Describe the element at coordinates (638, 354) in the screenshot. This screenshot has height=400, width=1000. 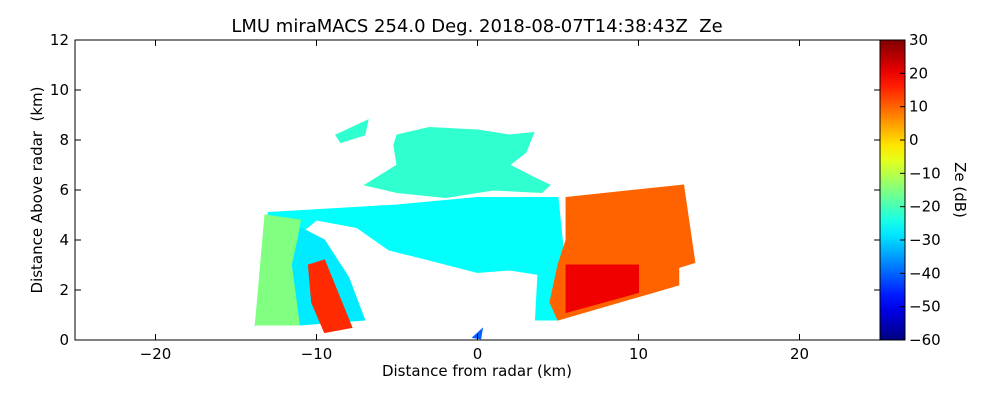
I see `x-tick-label: 10` at that location.